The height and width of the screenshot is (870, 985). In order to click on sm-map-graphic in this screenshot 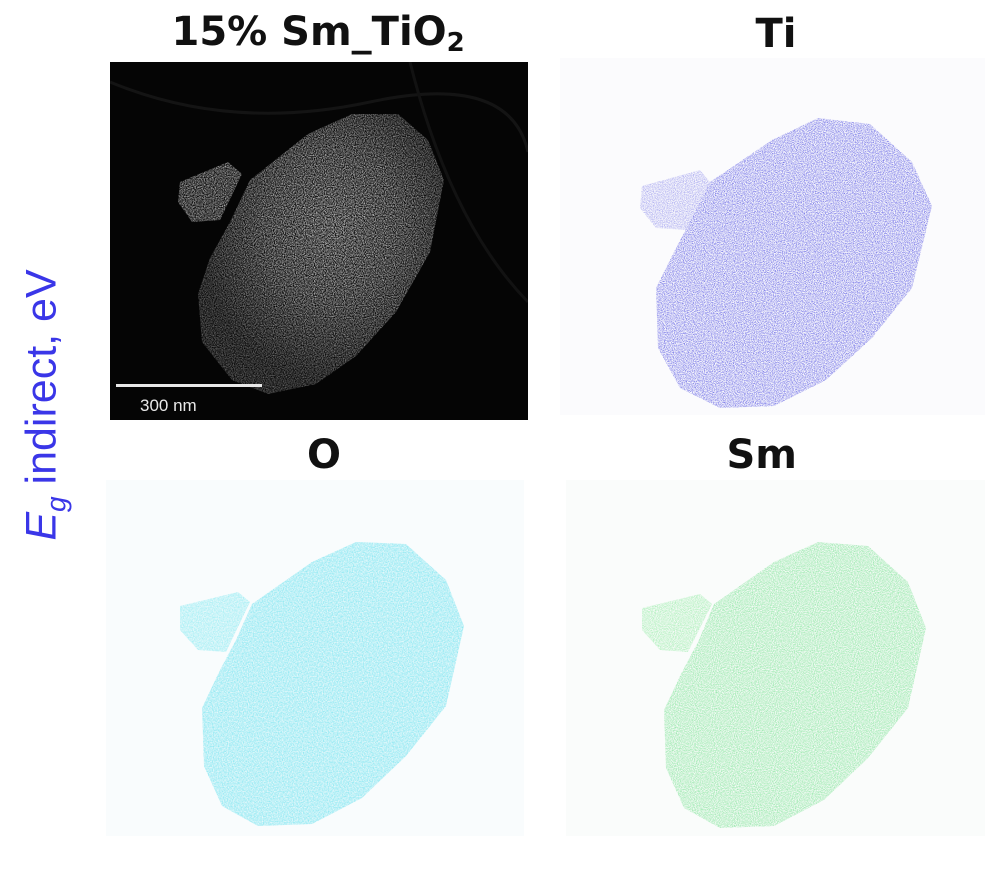, I will do `click(784, 685)`.